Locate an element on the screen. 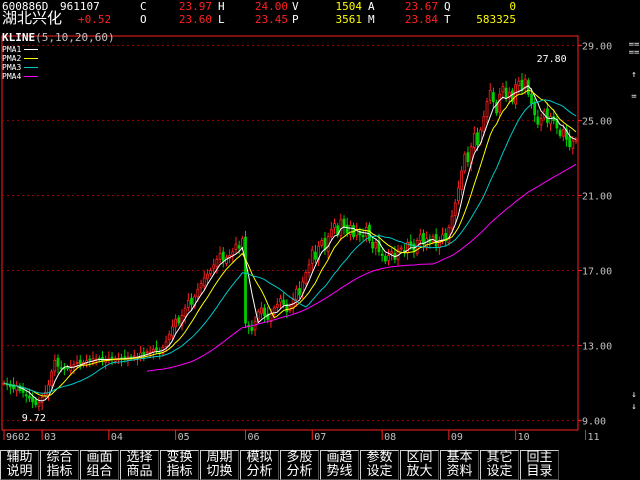 Image resolution: width=640 pixels, height=480 pixels. y-tick-label: 29.00 is located at coordinates (597, 46).